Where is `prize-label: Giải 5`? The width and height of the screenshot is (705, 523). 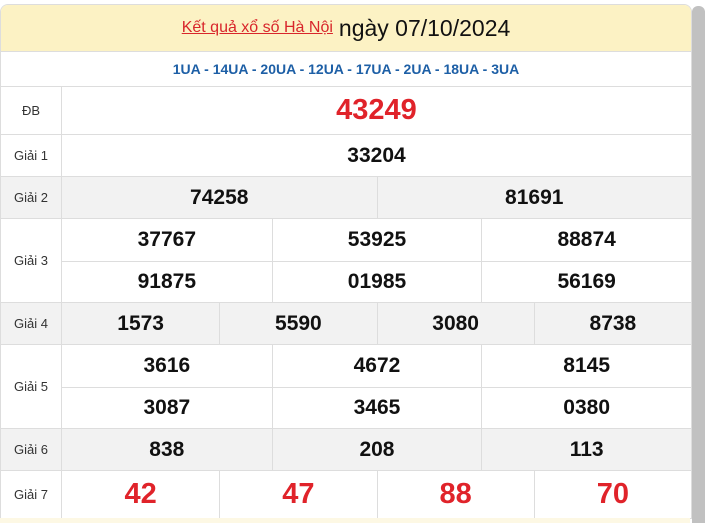 prize-label: Giải 5 is located at coordinates (31, 386).